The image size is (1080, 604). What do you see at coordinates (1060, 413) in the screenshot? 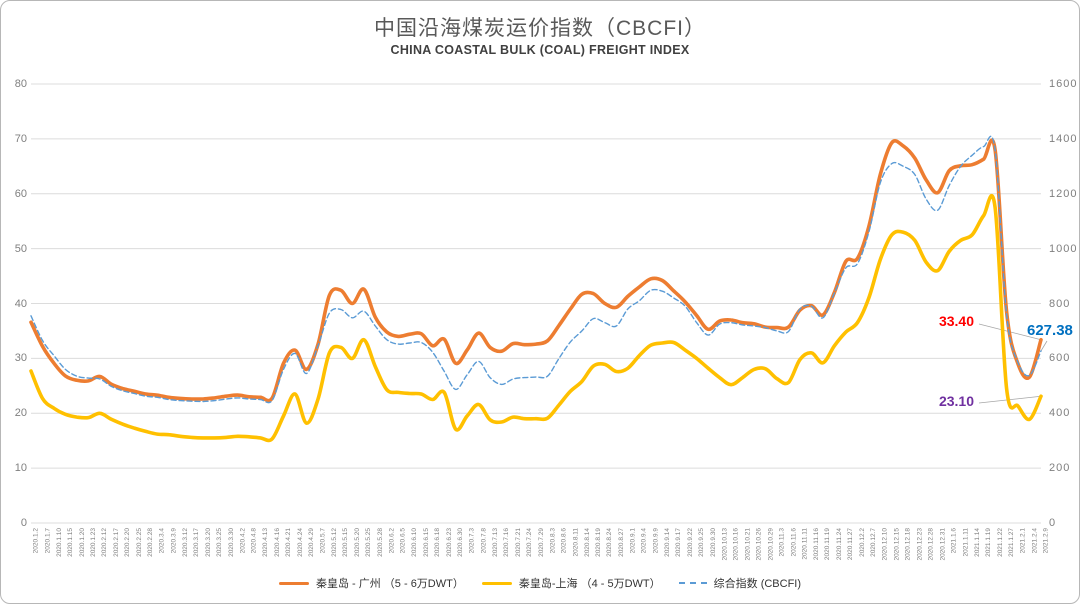
I see `right-axis-tick: 400` at bounding box center [1060, 413].